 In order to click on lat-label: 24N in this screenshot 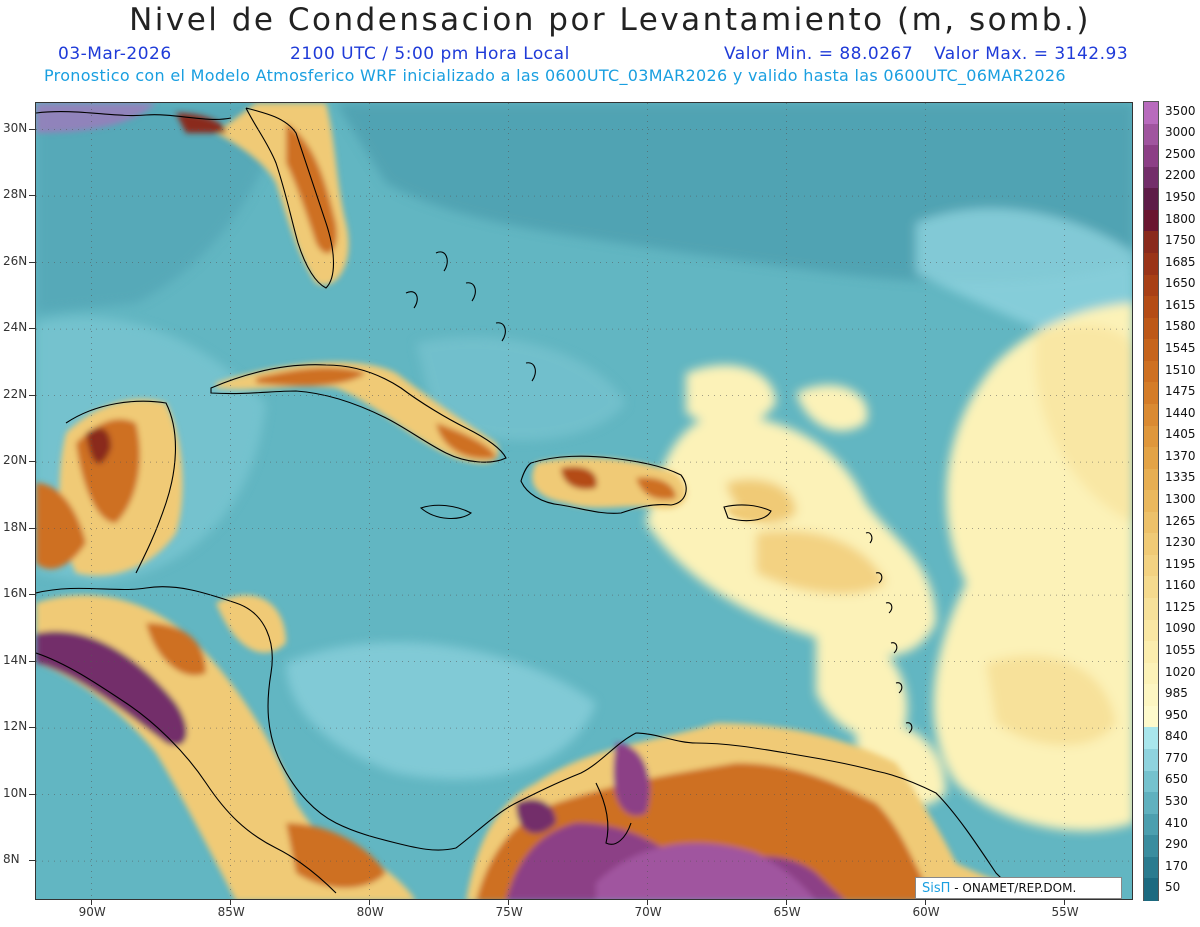, I will do `click(15, 327)`.